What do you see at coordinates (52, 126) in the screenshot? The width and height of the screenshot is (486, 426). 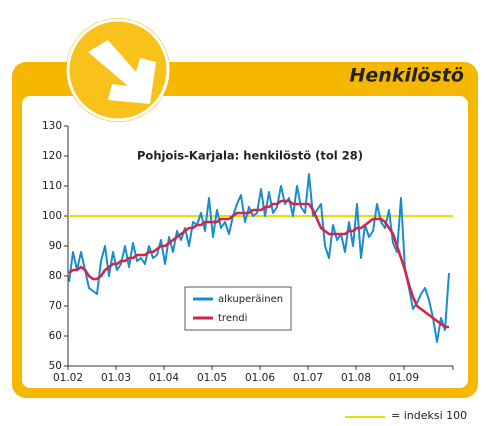 I see `y-tick-label: 130` at bounding box center [52, 126].